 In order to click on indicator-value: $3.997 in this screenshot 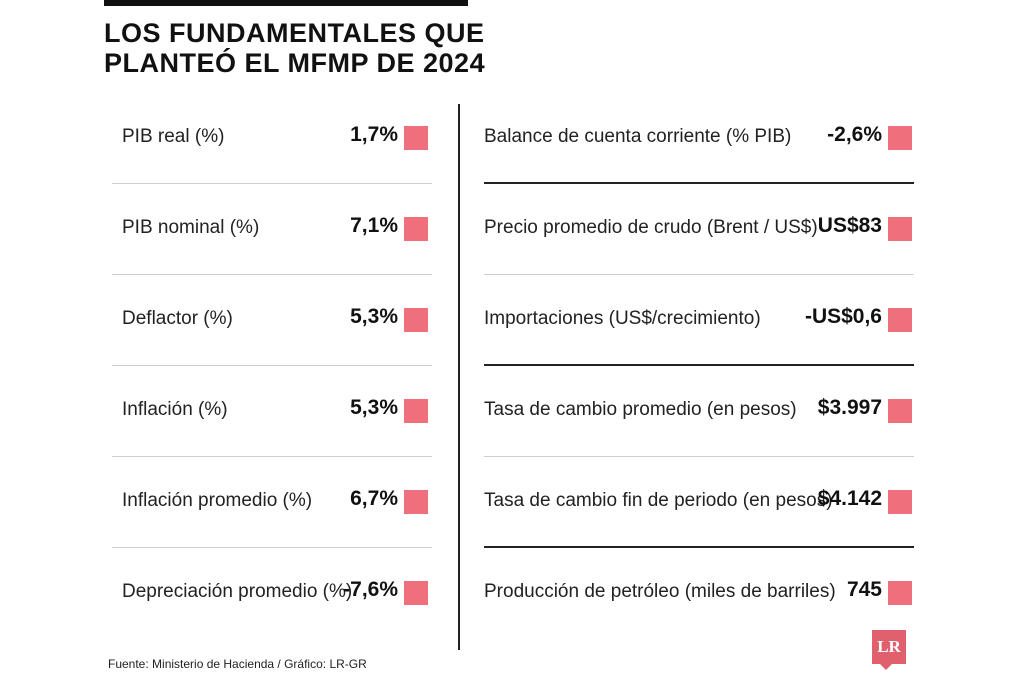, I will do `click(849, 407)`.